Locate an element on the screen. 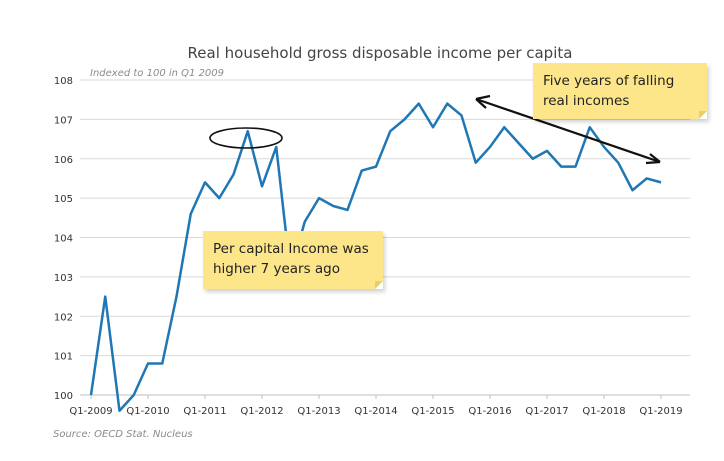 This screenshot has height=461, width=724. x-tick-label: Q1-2018 is located at coordinates (603, 411).